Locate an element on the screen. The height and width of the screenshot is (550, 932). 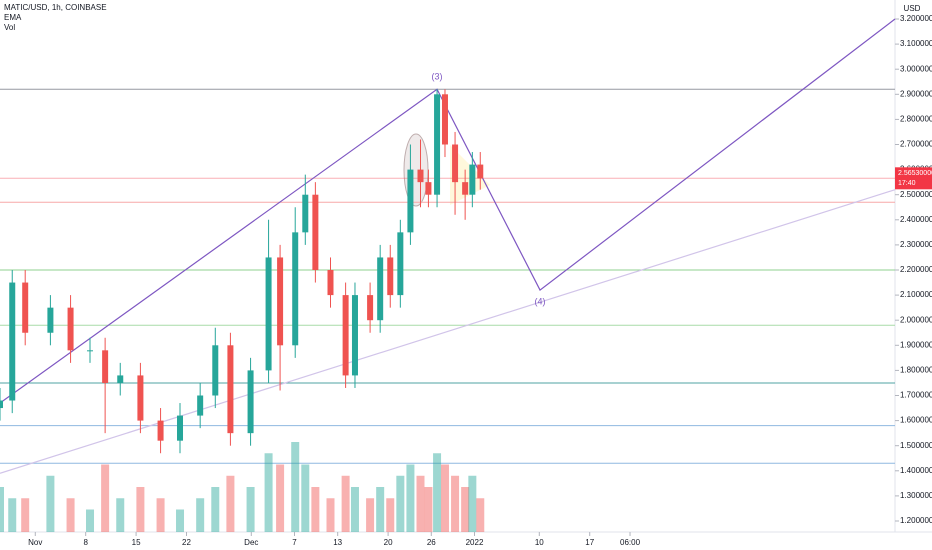
x-tick-label: 20 is located at coordinates (388, 542).